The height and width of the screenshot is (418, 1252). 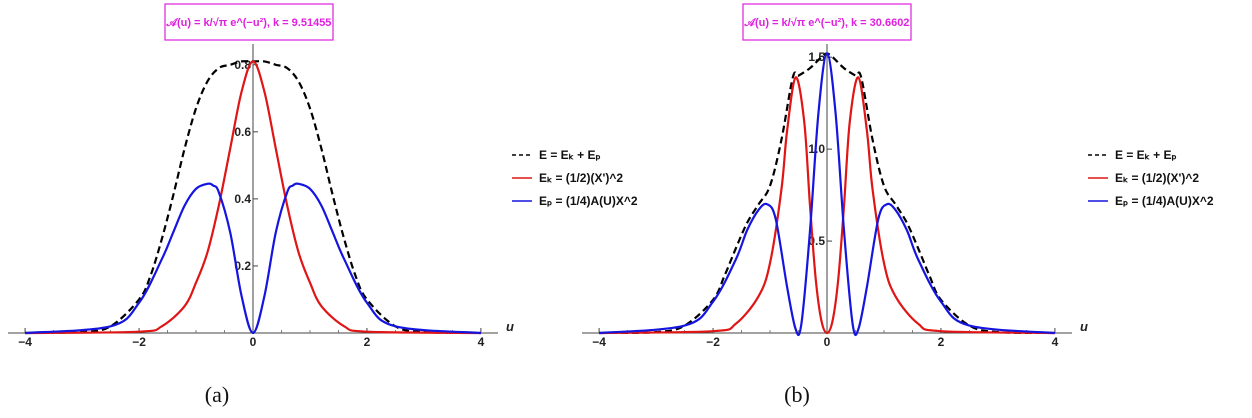 I want to click on subfigure-caption: (b), so click(x=797, y=394).